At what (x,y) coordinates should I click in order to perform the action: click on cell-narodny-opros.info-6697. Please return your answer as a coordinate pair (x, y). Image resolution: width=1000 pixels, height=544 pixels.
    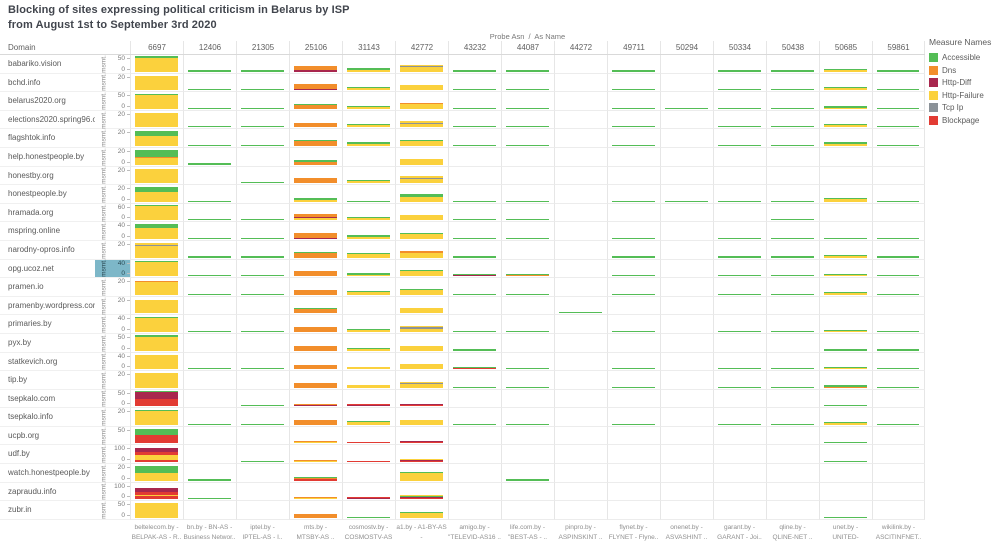
    Looking at the image, I should click on (156, 250).